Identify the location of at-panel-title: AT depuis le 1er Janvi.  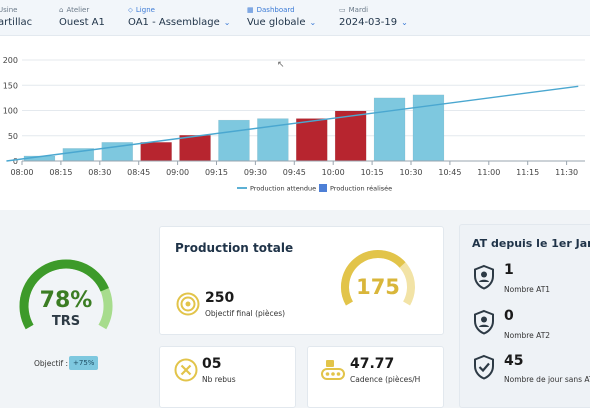
(531, 243).